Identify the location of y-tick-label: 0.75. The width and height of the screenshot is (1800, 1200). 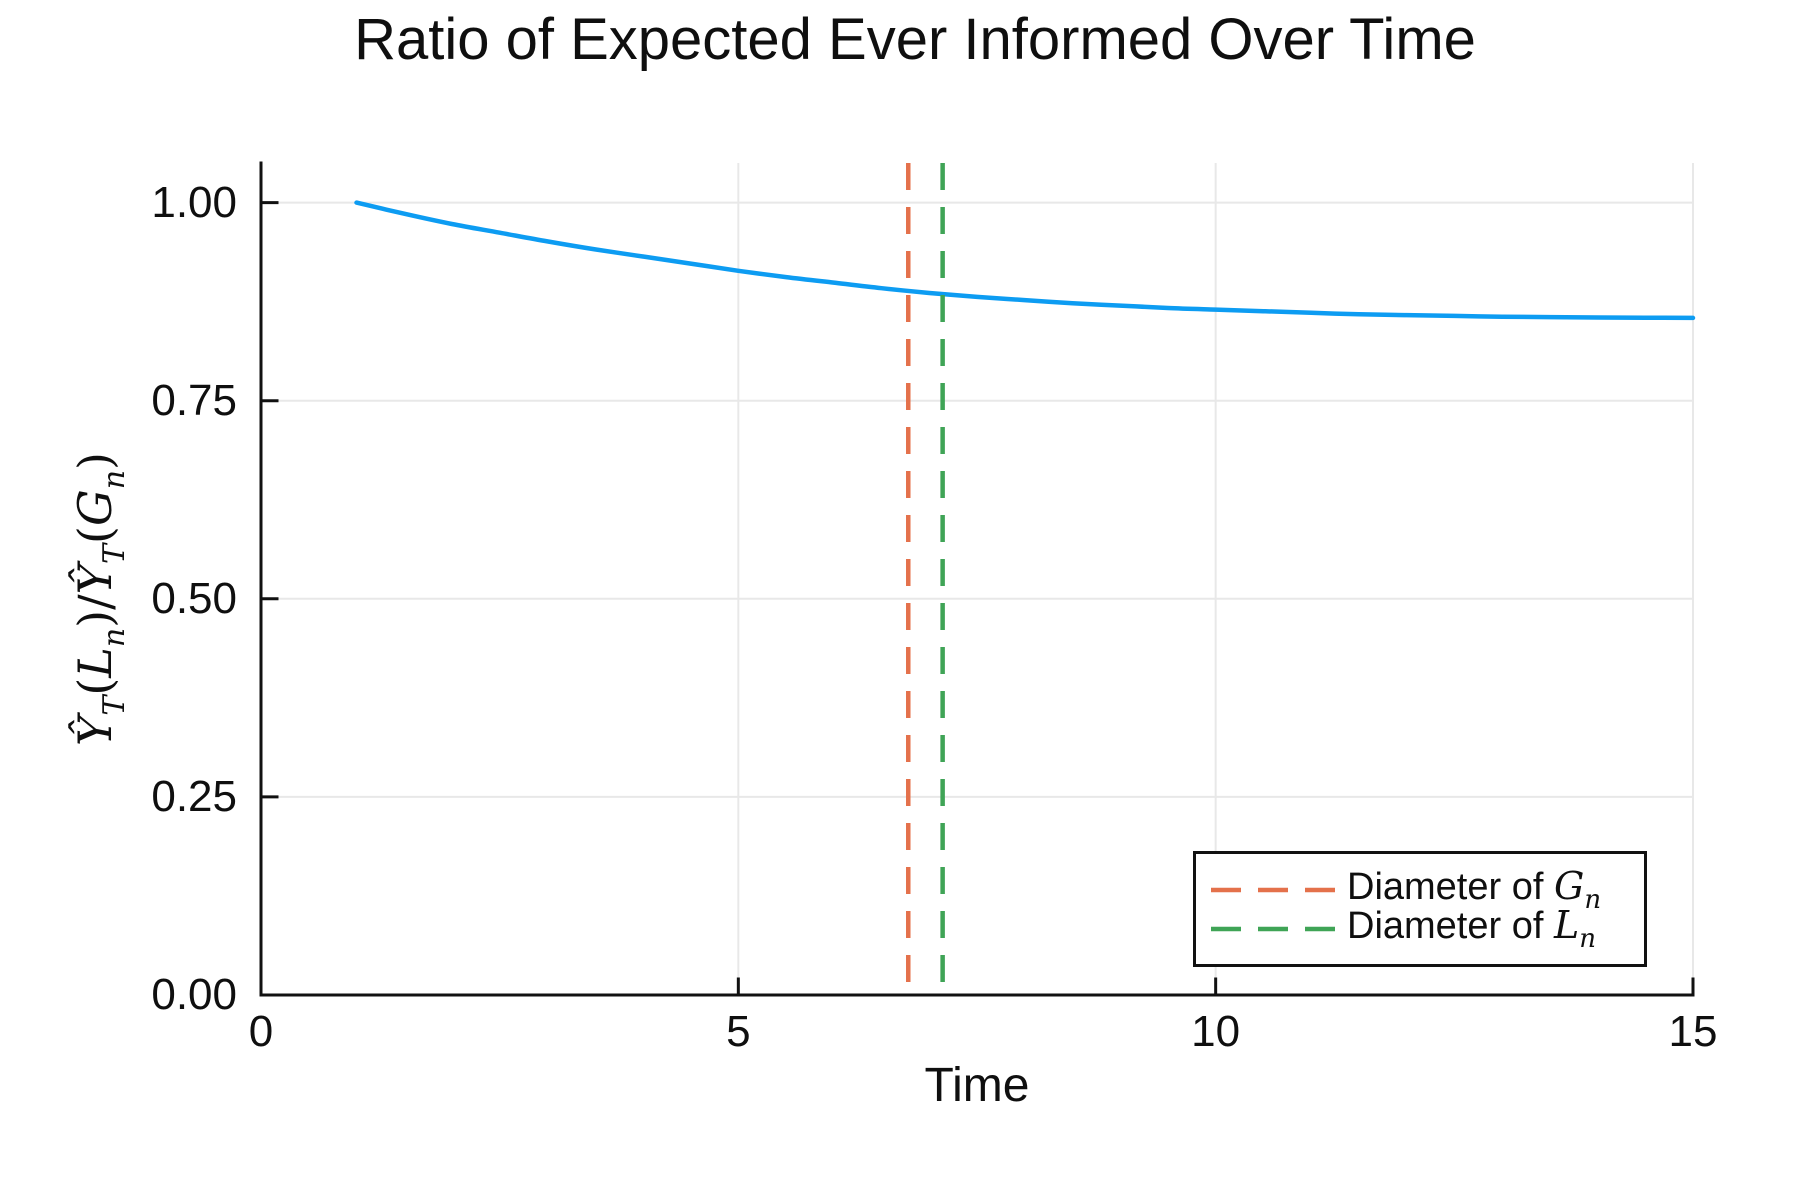
(194, 400).